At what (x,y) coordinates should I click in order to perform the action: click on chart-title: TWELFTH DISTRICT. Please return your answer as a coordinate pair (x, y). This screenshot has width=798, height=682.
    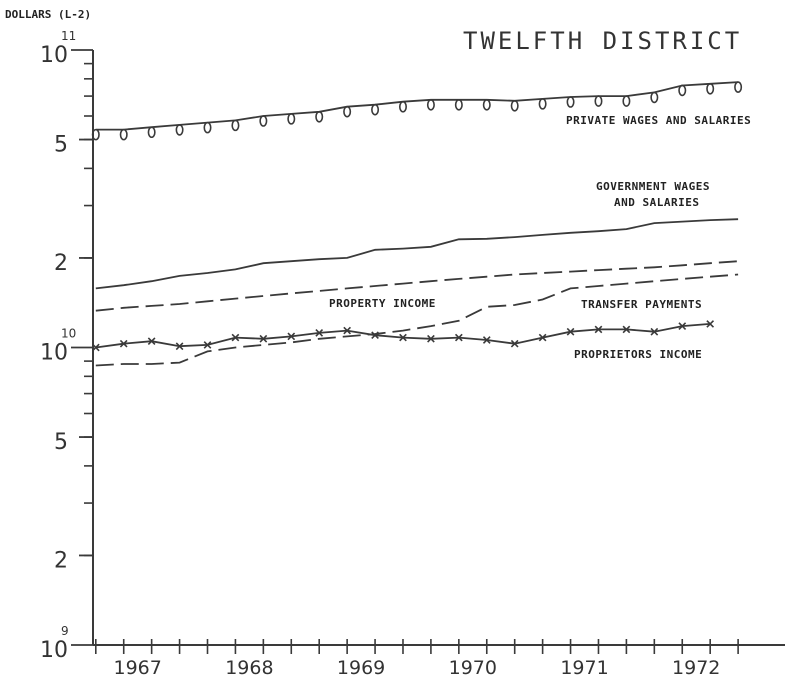
    Looking at the image, I should click on (602, 41).